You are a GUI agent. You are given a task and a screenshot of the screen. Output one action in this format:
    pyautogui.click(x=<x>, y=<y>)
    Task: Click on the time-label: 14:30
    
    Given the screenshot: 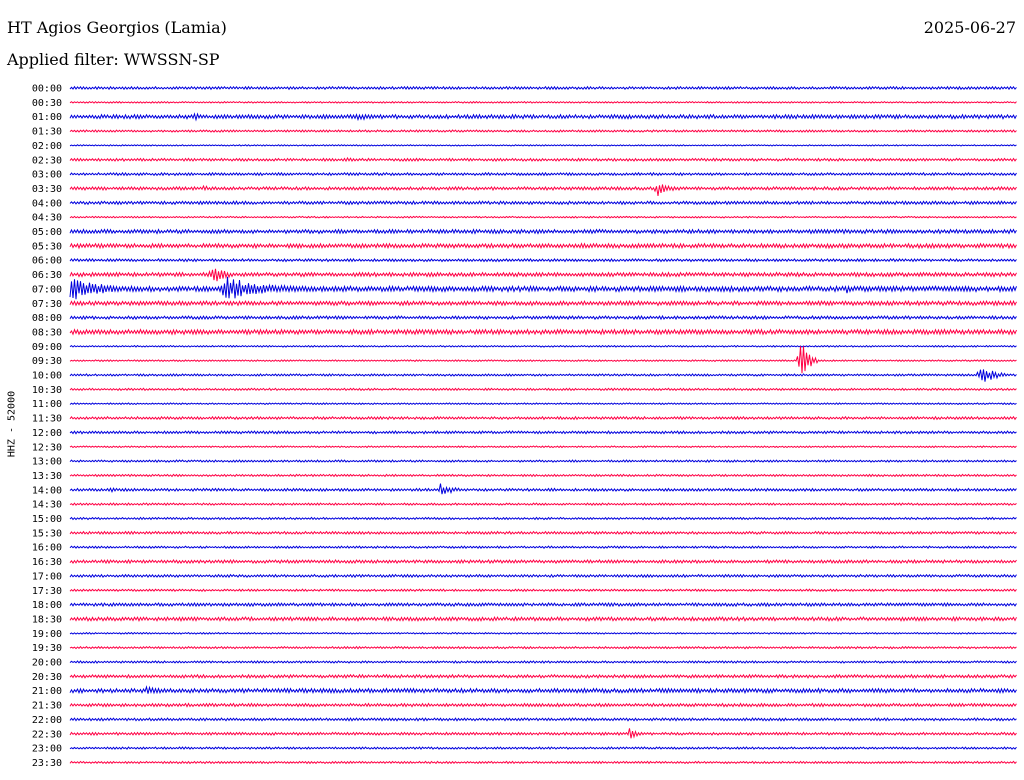 What is the action you would take?
    pyautogui.click(x=47, y=505)
    